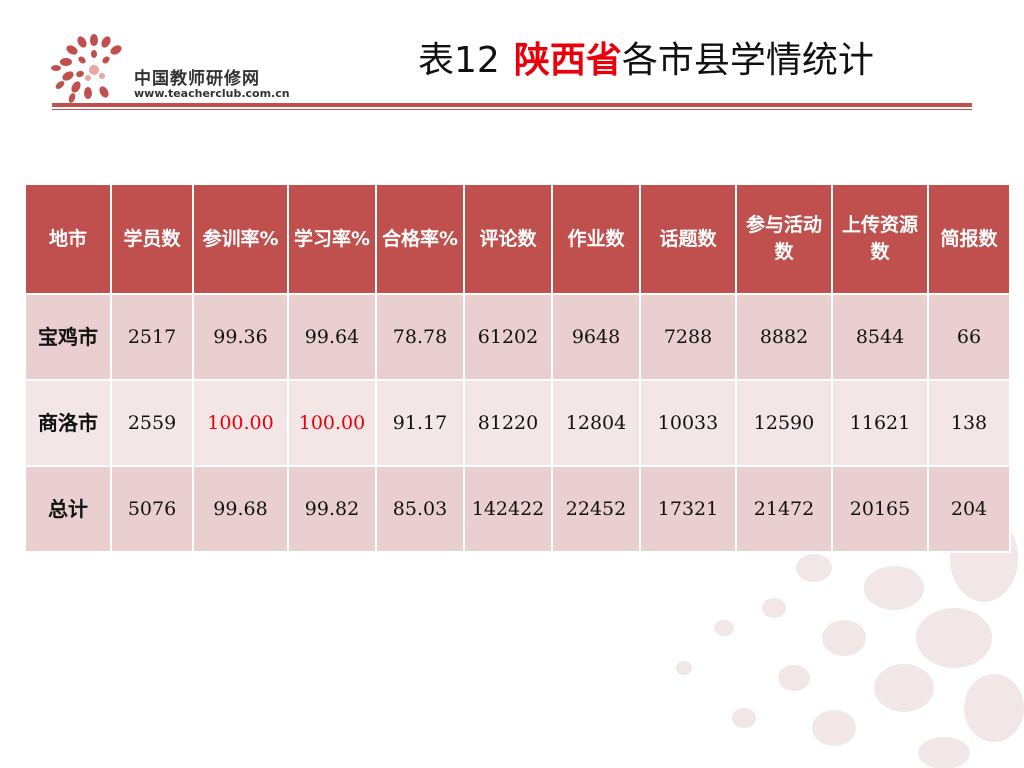  Describe the element at coordinates (512, 105) in the screenshot. I see `title-divider` at that location.